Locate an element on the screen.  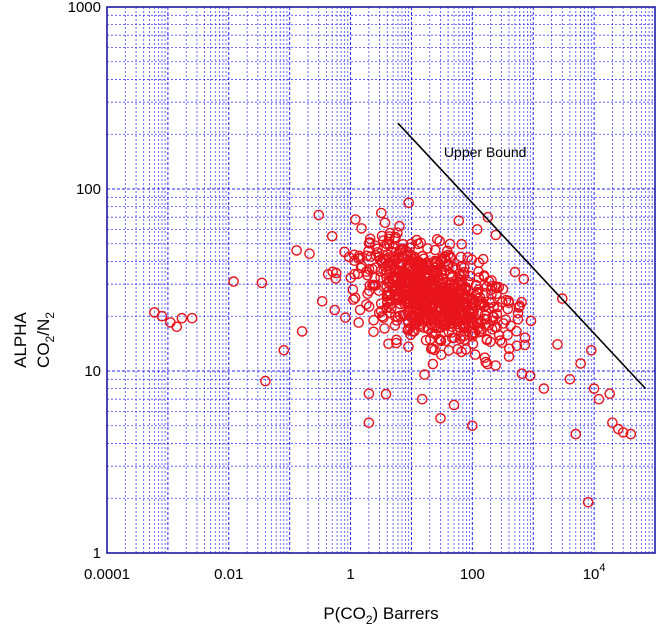
y-tick-label: 10 is located at coordinates (92, 371).